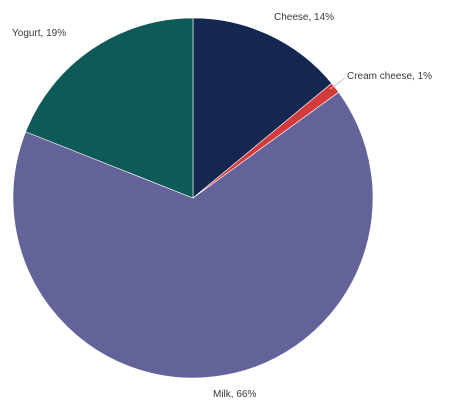 This screenshot has width=455, height=405. Describe the element at coordinates (234, 394) in the screenshot. I see `slice-label-milk: Milk, 66%` at that location.